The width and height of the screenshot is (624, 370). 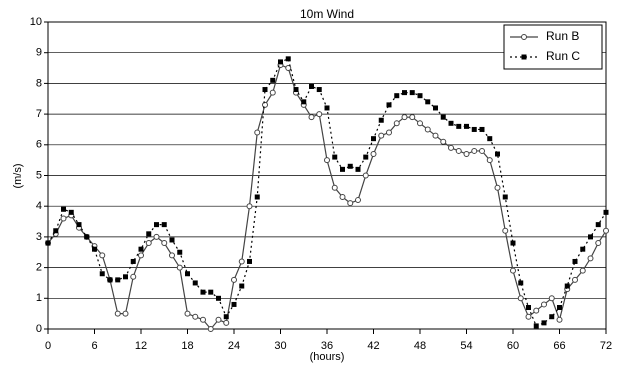 I want to click on legend-marker, so click(x=524, y=57).